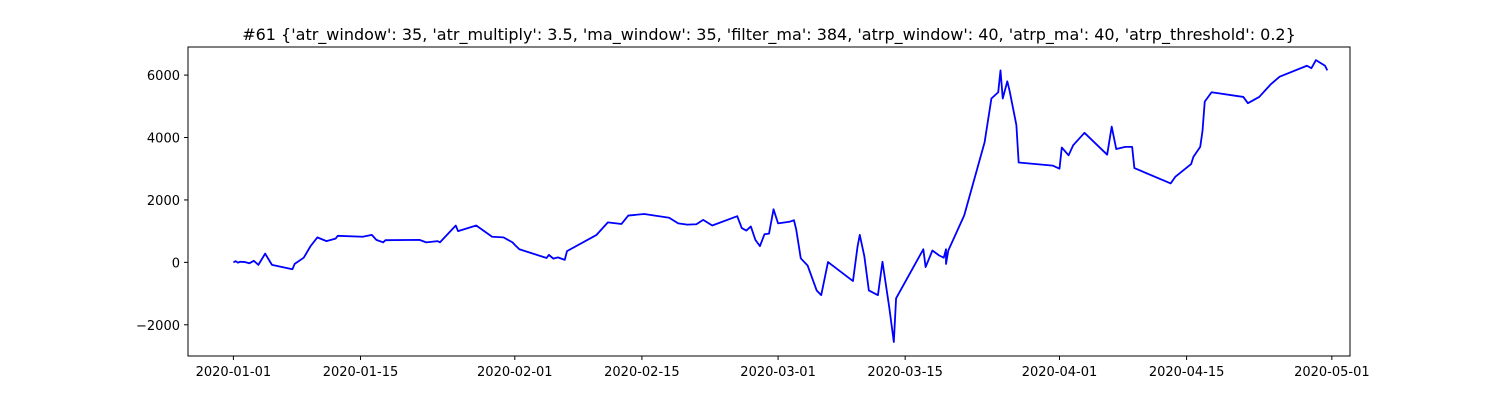 The width and height of the screenshot is (1500, 400). What do you see at coordinates (905, 372) in the screenshot?
I see `x-tick-label: 2020-03-15` at bounding box center [905, 372].